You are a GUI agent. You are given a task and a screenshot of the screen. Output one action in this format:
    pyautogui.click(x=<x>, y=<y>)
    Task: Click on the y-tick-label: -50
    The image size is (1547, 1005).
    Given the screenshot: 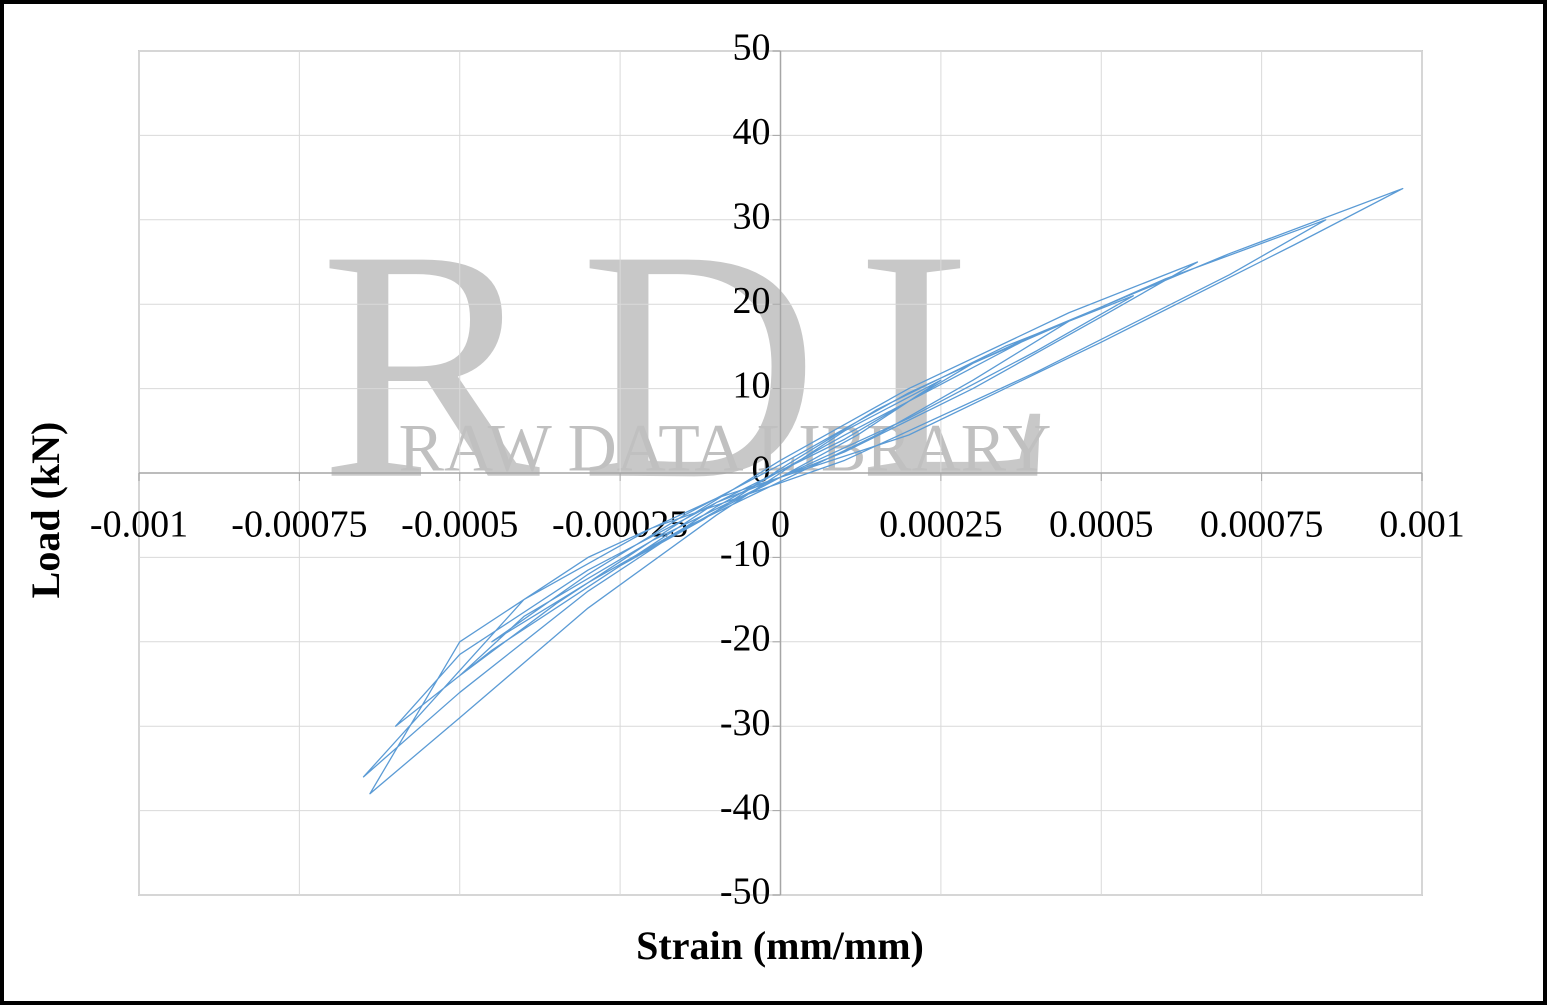 What is the action you would take?
    pyautogui.click(x=745, y=892)
    